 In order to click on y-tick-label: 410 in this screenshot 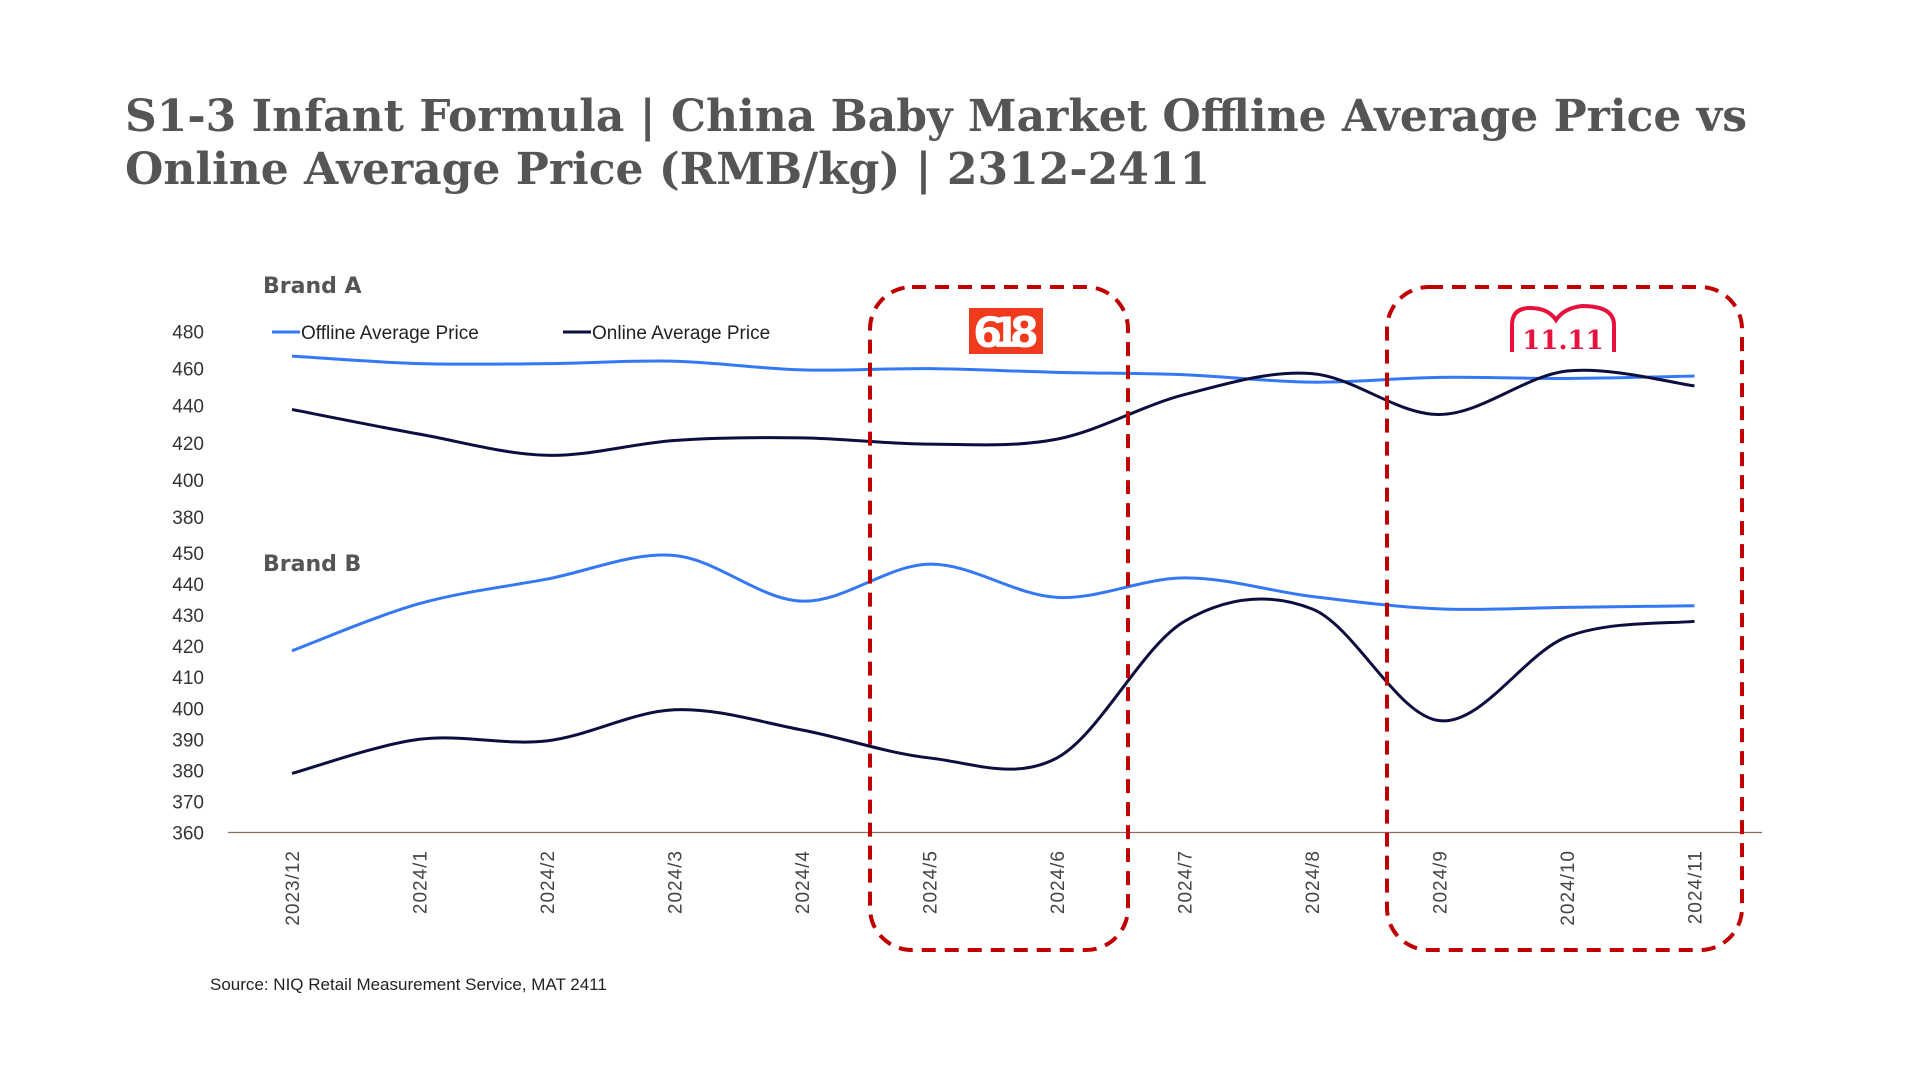, I will do `click(188, 678)`.